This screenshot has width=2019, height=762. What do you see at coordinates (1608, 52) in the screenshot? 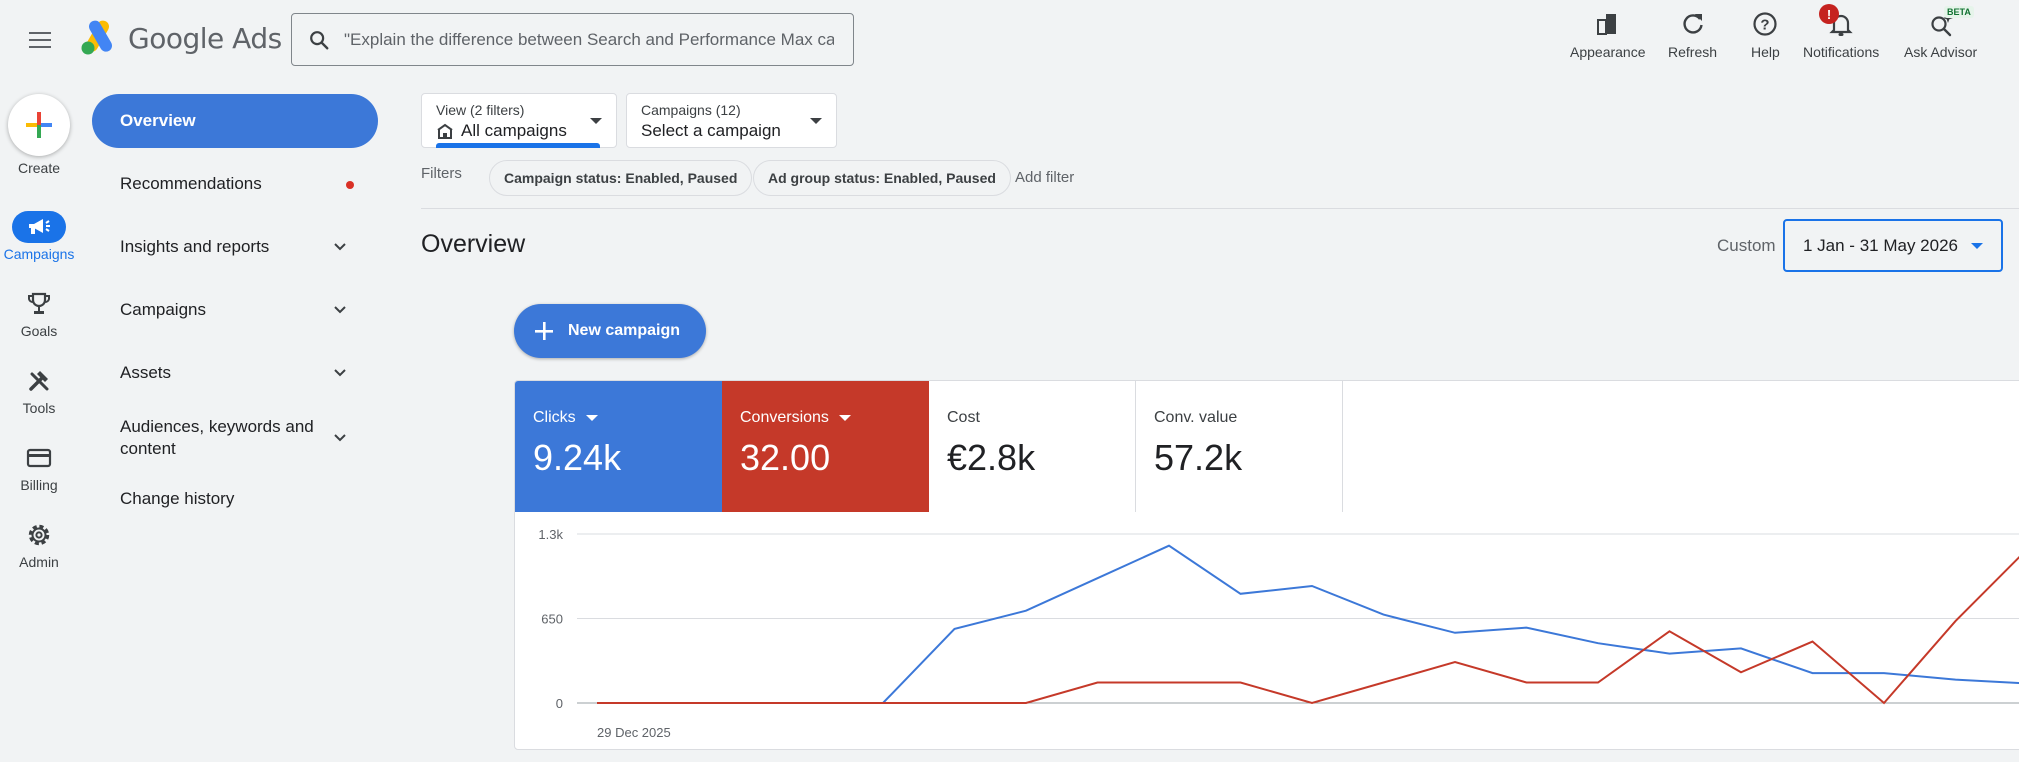
I see `appearance-label: Appearance` at bounding box center [1608, 52].